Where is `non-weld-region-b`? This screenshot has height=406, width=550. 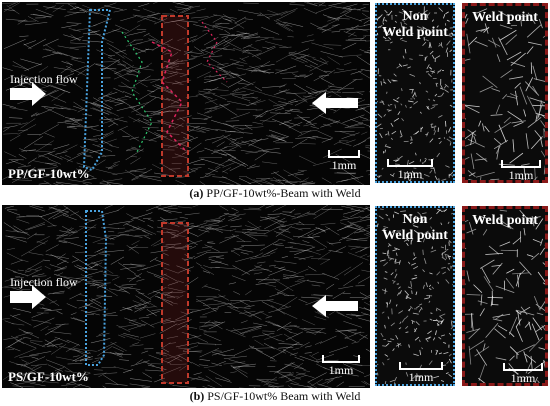 non-weld-region-b is located at coordinates (96, 288).